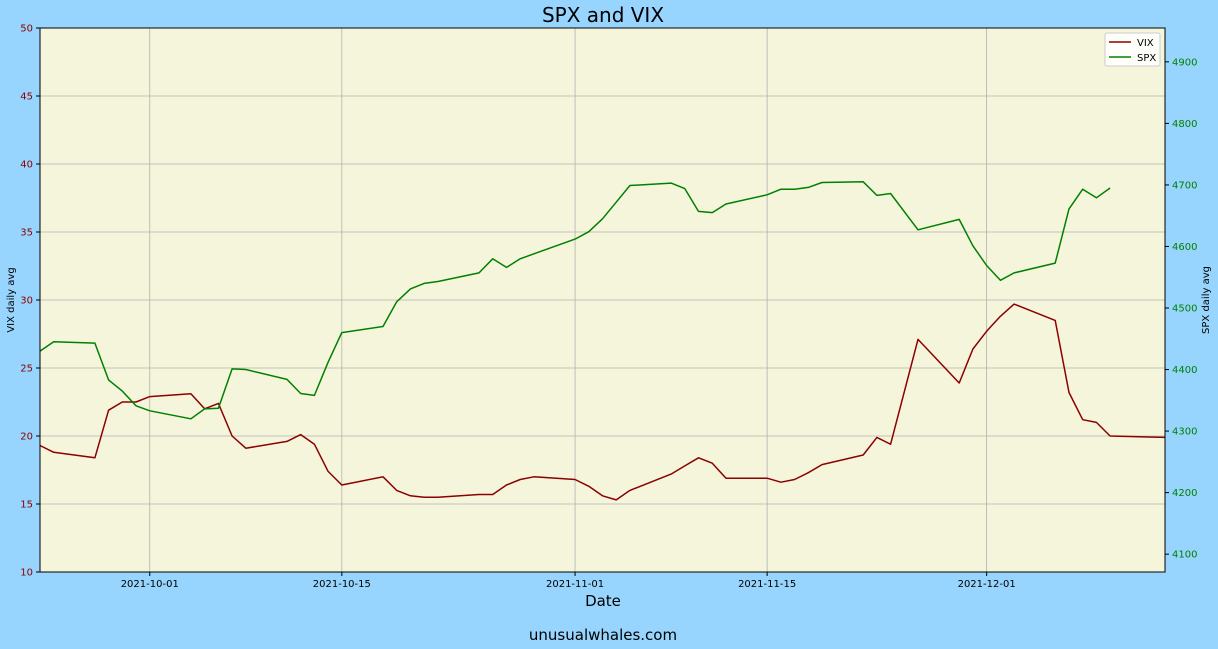 The width and height of the screenshot is (1218, 649). What do you see at coordinates (1206, 300) in the screenshot?
I see `y-axis-right-label: SPX daily avg` at bounding box center [1206, 300].